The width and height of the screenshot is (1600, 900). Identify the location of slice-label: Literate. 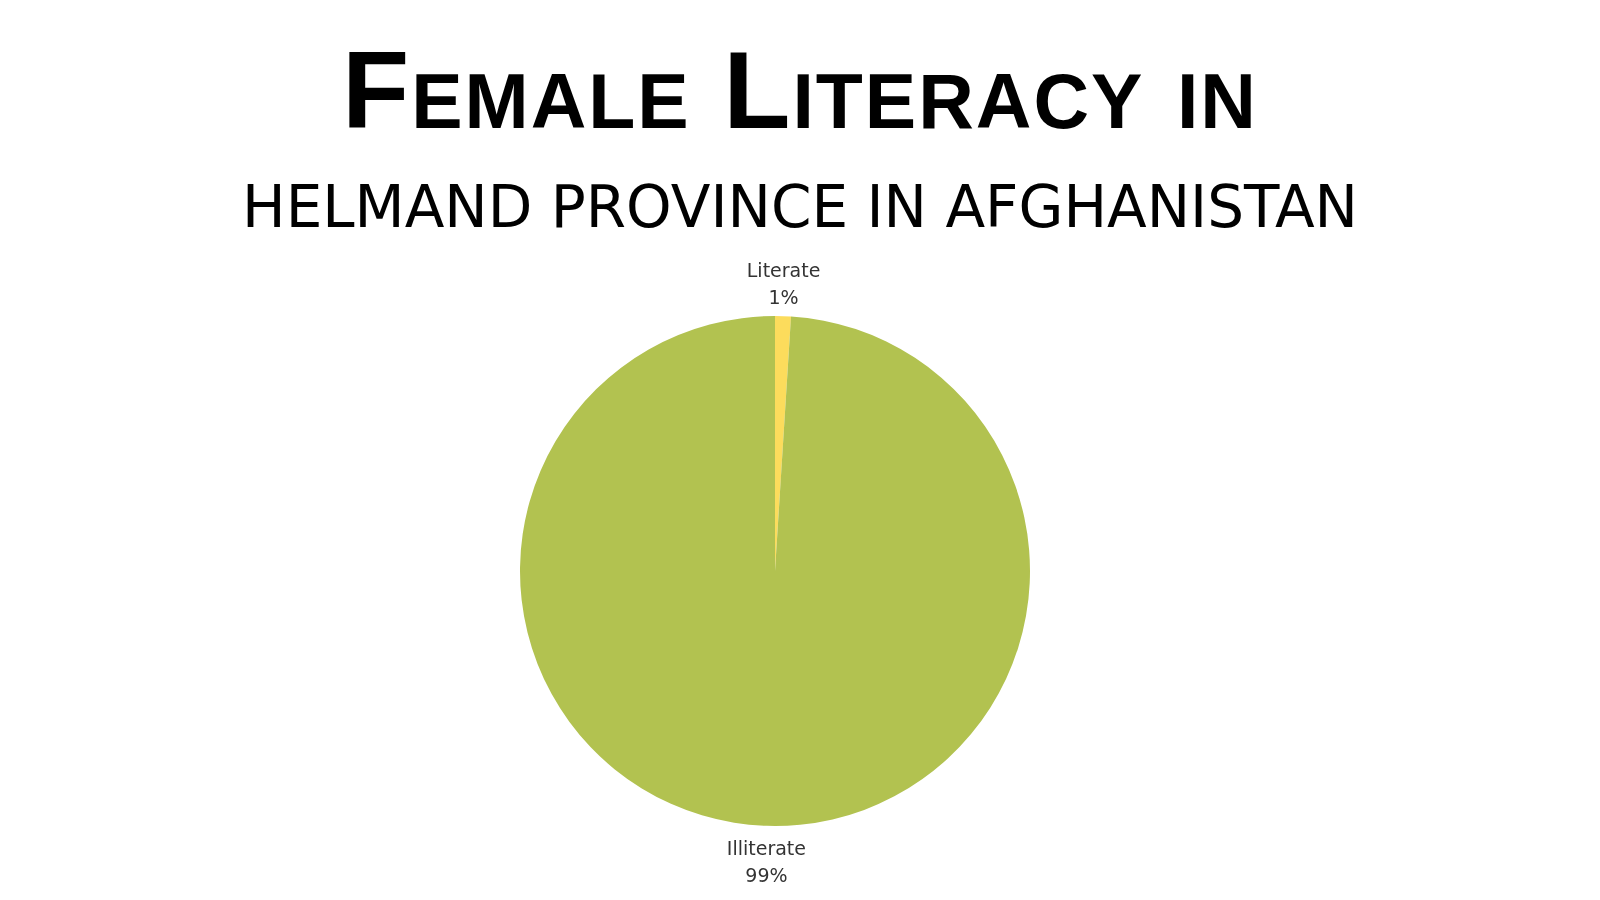
(783, 270).